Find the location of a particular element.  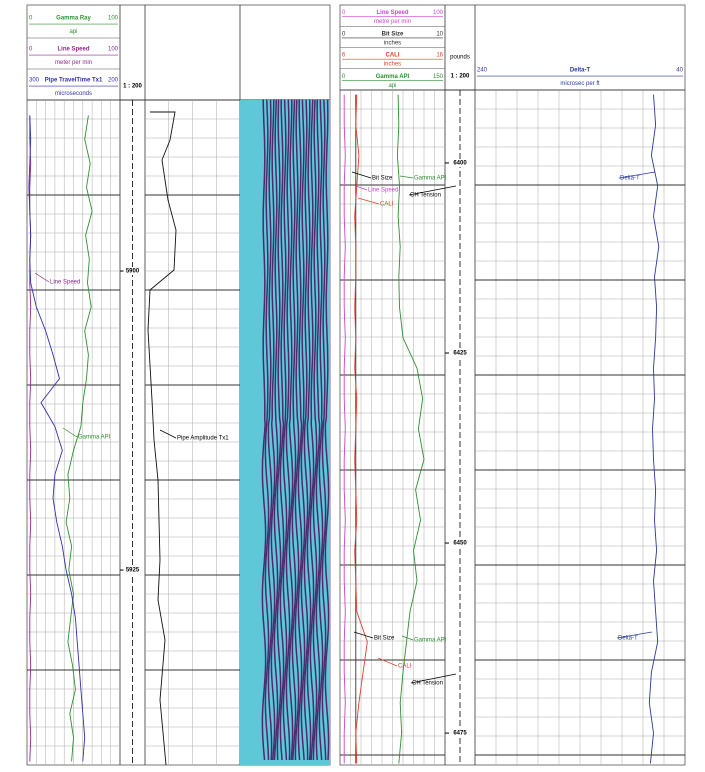

depth-label: 5900 is located at coordinates (133, 272).